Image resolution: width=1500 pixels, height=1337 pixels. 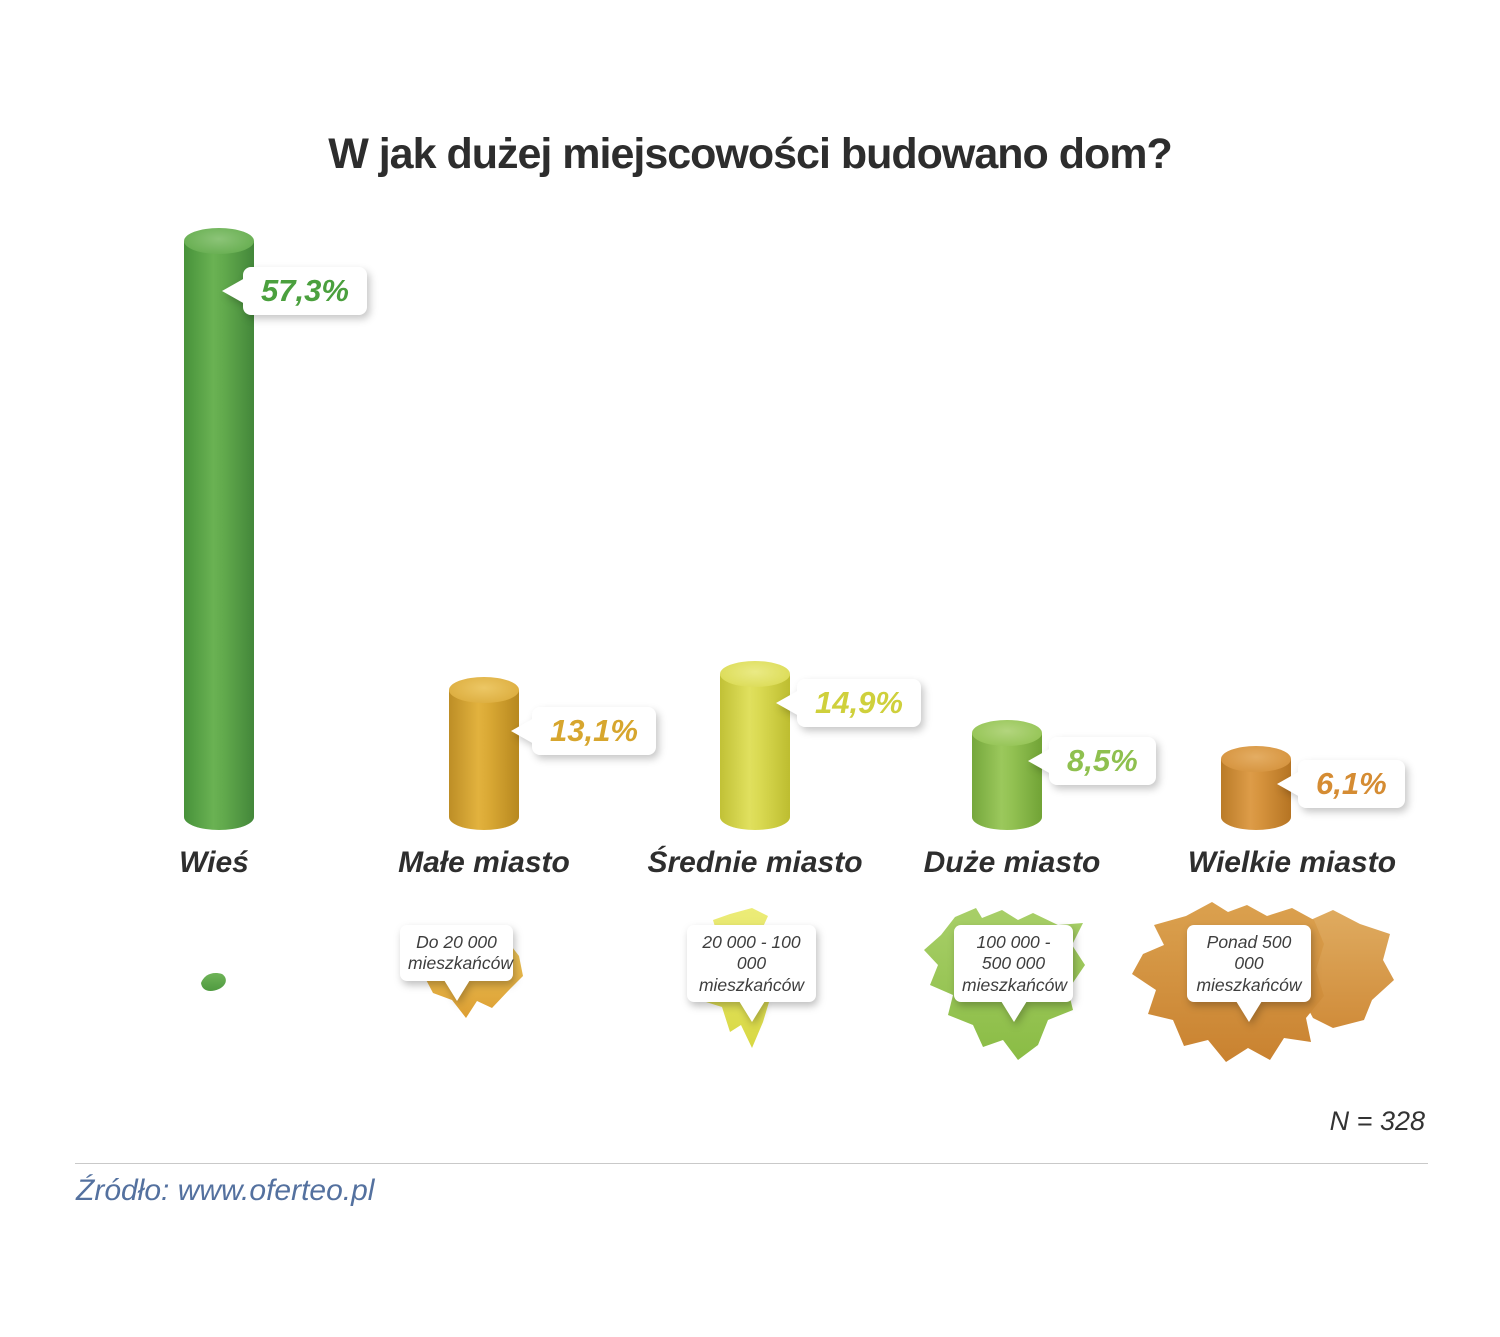 What do you see at coordinates (1377, 1121) in the screenshot?
I see `sample-size: N = 328` at bounding box center [1377, 1121].